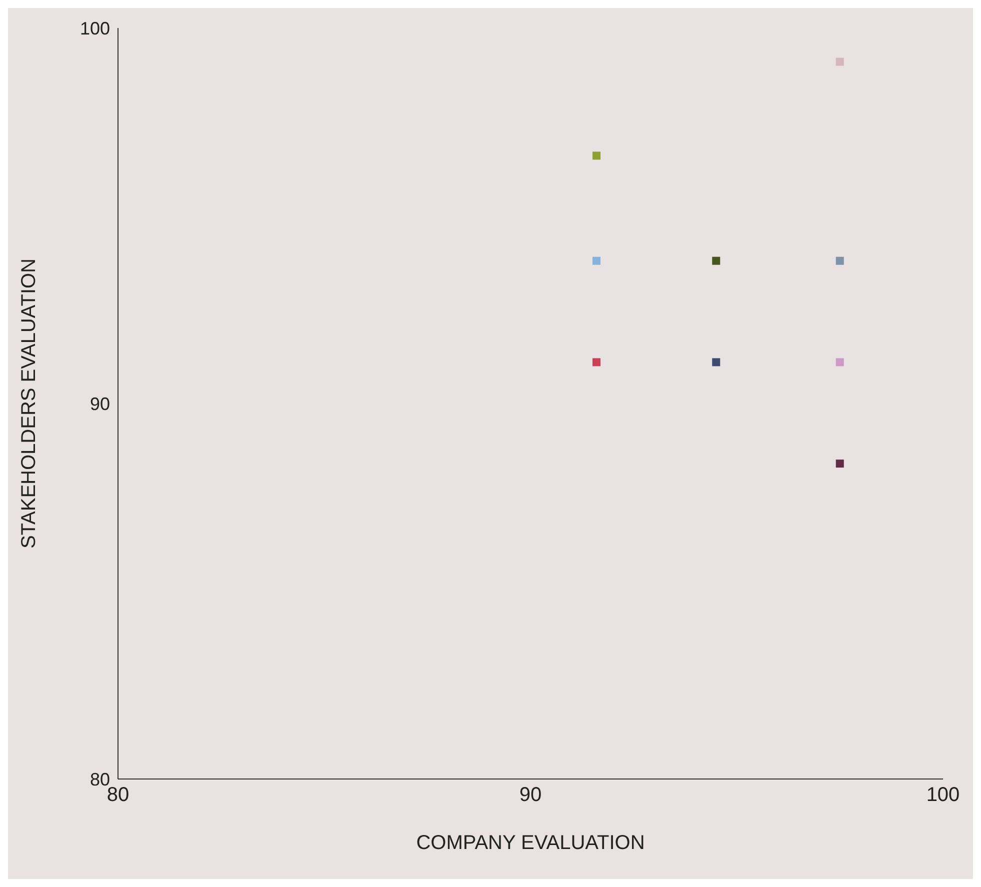 This screenshot has height=887, width=981. Describe the element at coordinates (530, 843) in the screenshot. I see `x-axis-title: COMPANY EVALUATION` at that location.